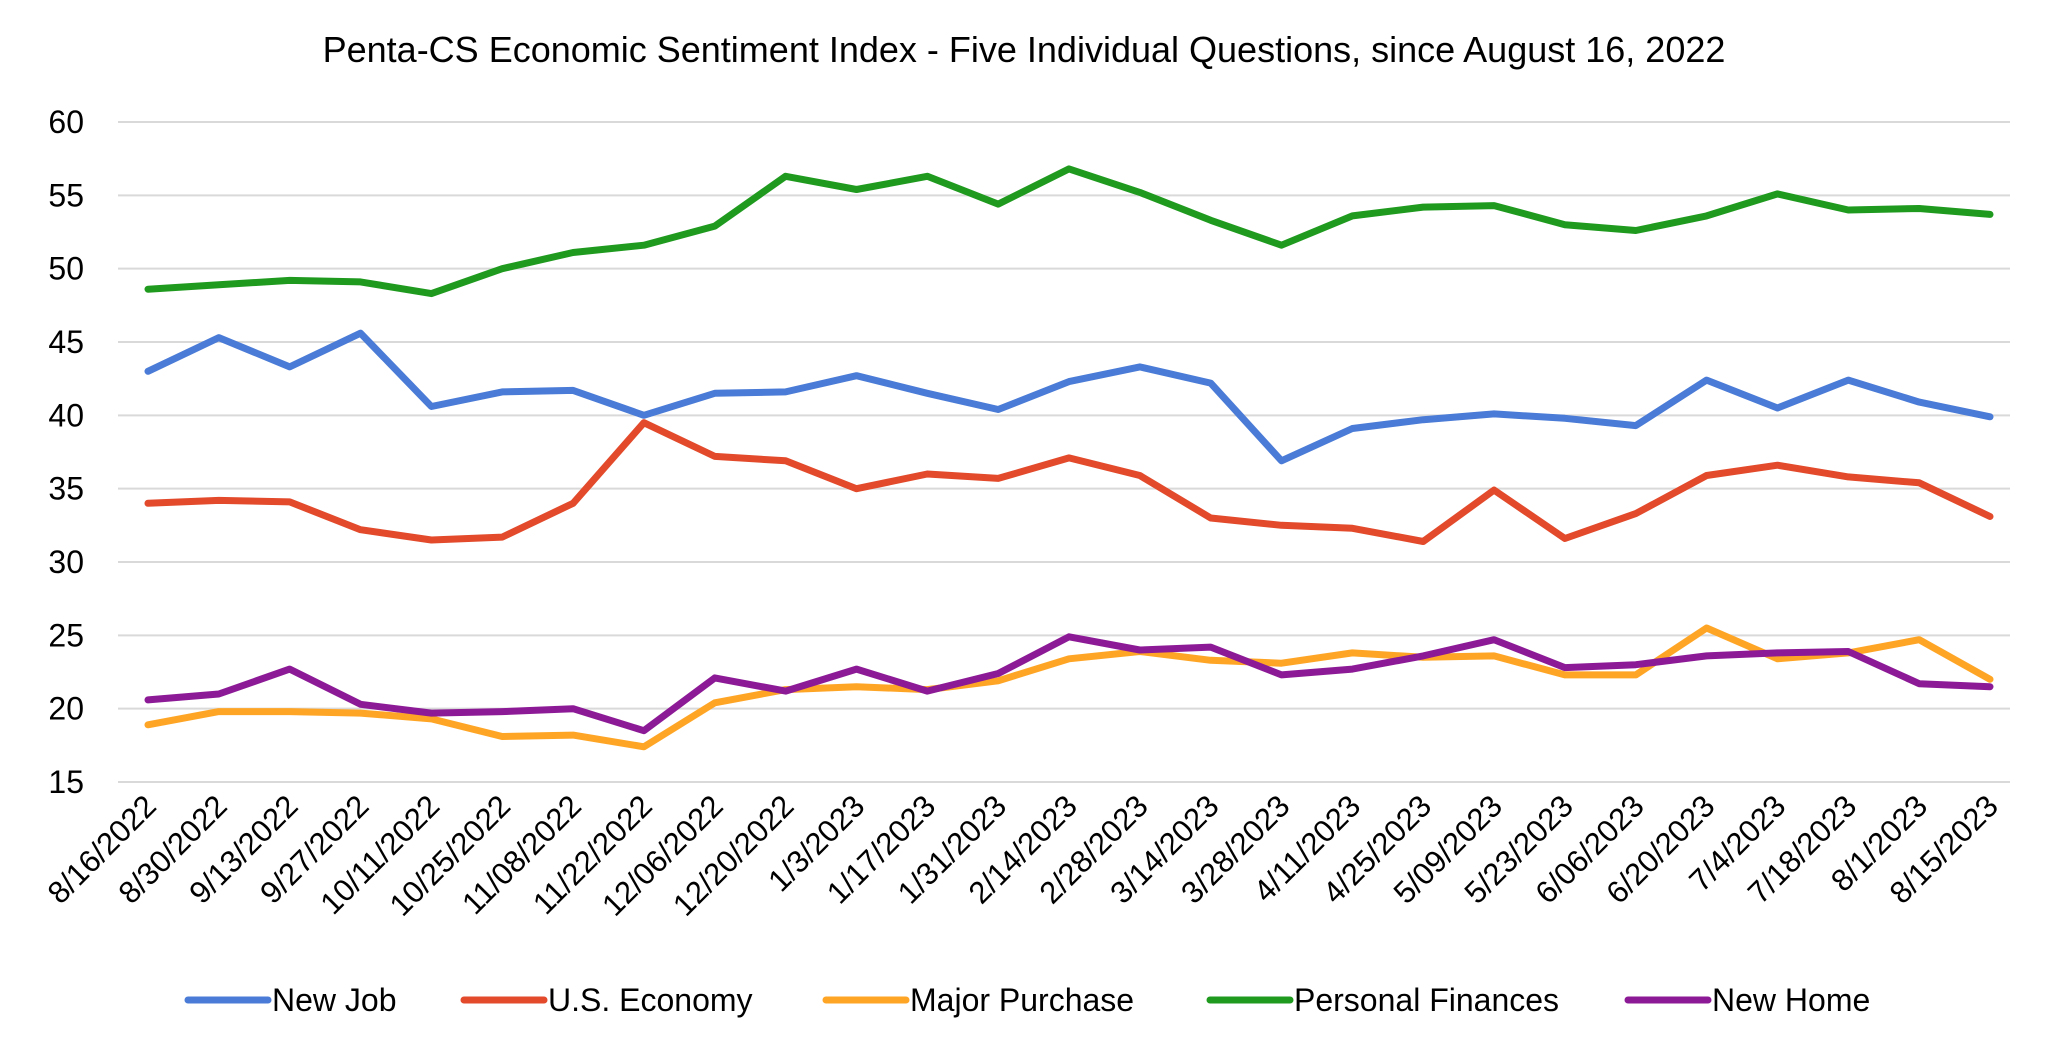 The height and width of the screenshot is (1047, 2048). What do you see at coordinates (66, 635) in the screenshot?
I see `y-tick-label: 25` at bounding box center [66, 635].